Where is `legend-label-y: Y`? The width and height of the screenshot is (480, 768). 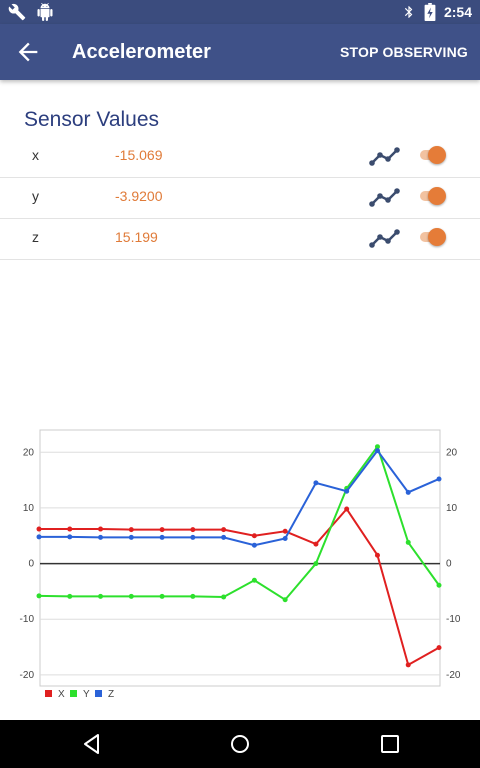 legend-label-y: Y is located at coordinates (86, 694).